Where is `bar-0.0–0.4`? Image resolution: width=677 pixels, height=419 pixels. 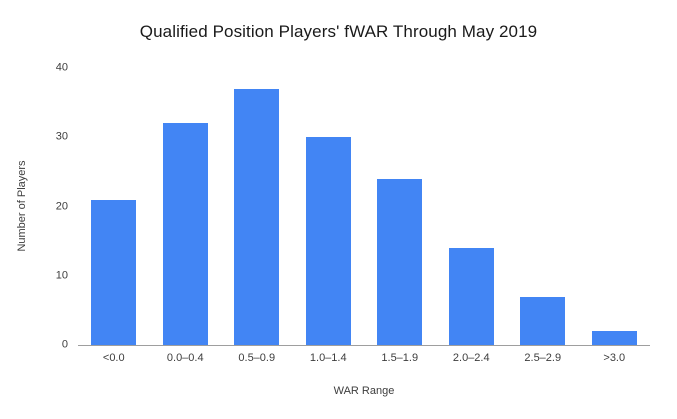 bar-0.0–0.4 is located at coordinates (185, 234).